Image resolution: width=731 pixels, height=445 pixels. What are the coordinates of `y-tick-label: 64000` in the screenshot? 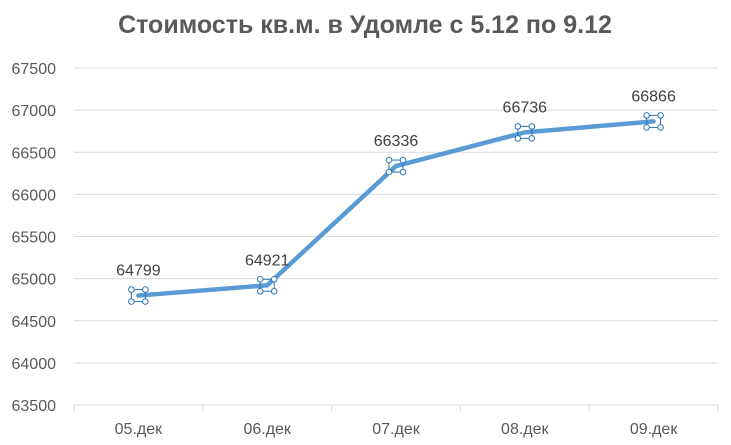 It's located at (34, 364).